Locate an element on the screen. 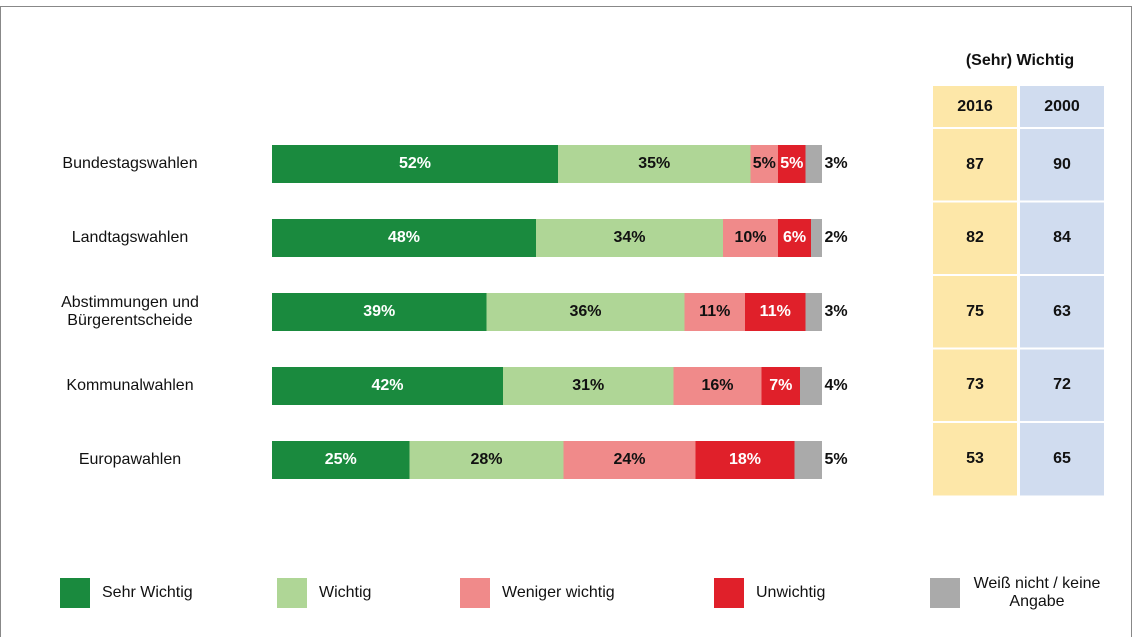 Image resolution: width=1133 pixels, height=637 pixels. value-label: 25% is located at coordinates (340, 459).